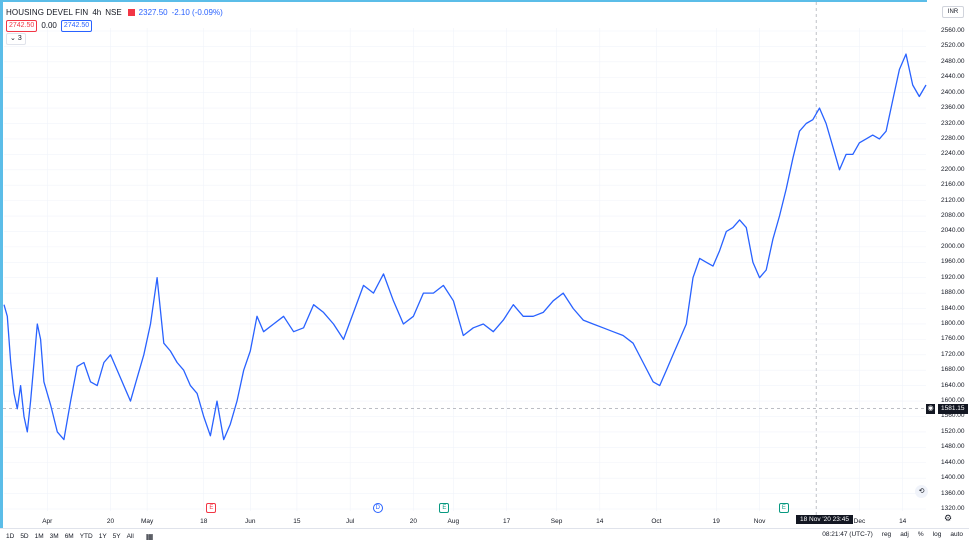 The image size is (969, 544). I want to click on gear-icon: ⚙, so click(948, 518).